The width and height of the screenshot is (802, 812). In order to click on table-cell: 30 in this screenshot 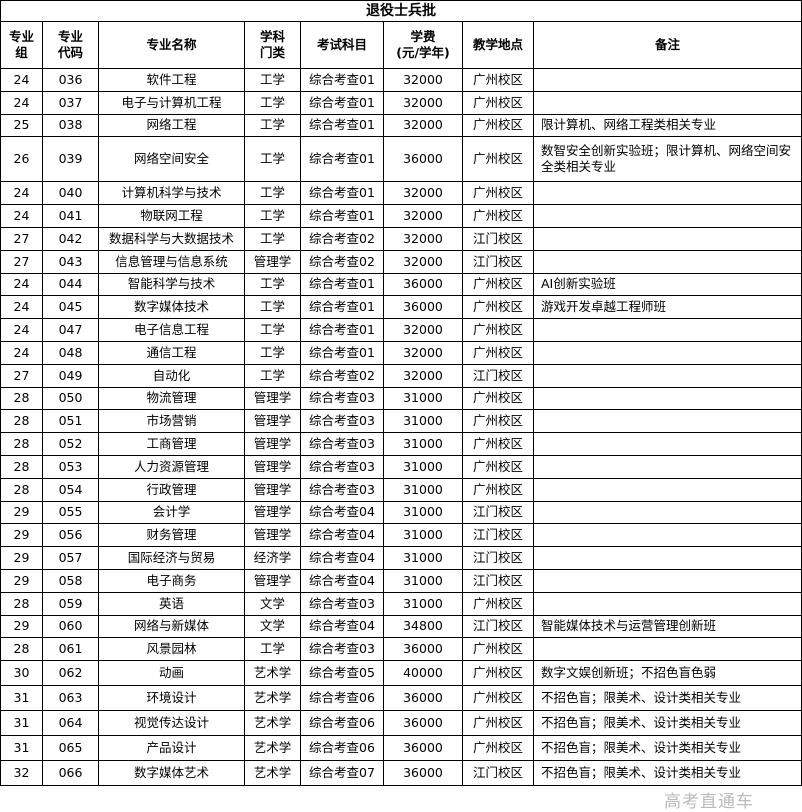, I will do `click(21, 673)`.